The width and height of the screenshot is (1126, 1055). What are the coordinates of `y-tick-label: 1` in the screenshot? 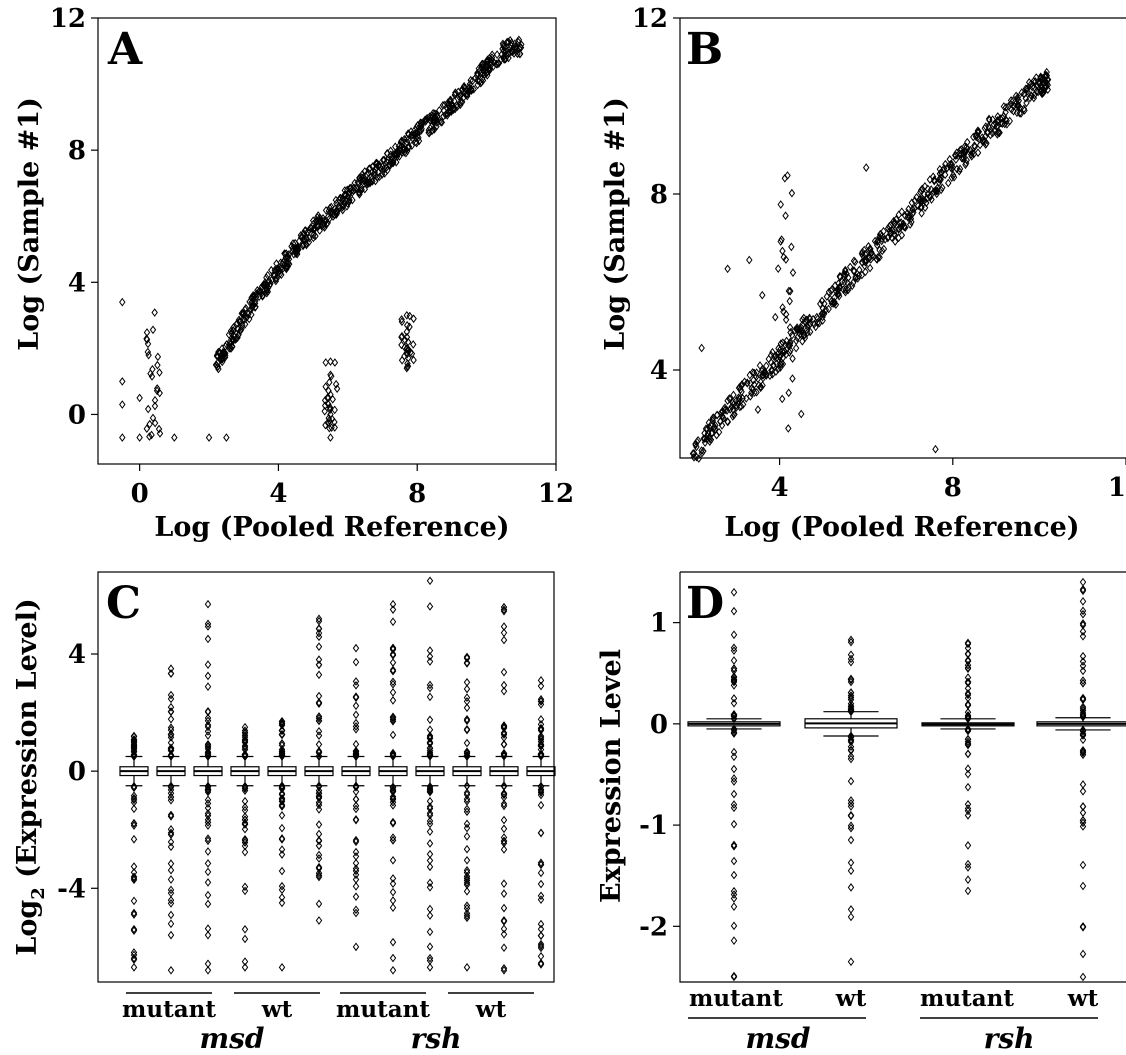 It's located at (659, 624).